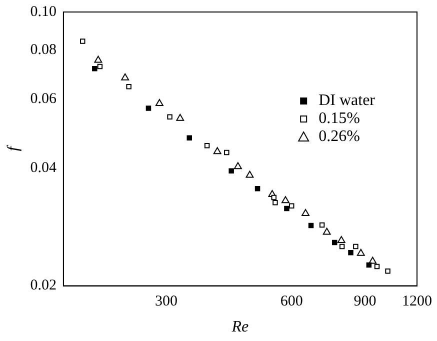 The image size is (437, 341). I want to click on x-tick-label: 600, so click(291, 302).